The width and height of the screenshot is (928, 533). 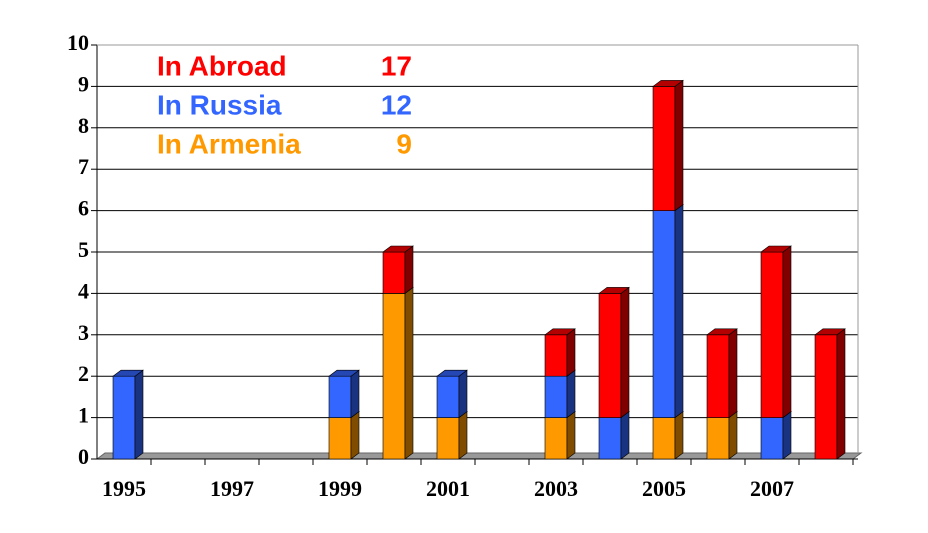 I want to click on x-tick-label: 2001, so click(x=448, y=488).